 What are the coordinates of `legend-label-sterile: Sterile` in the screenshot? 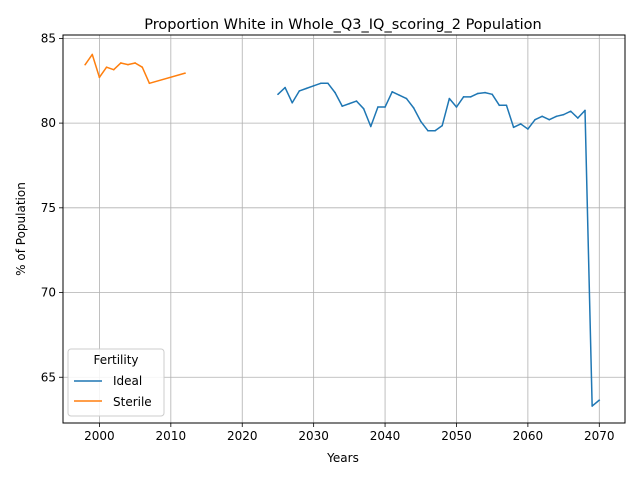 It's located at (132, 402).